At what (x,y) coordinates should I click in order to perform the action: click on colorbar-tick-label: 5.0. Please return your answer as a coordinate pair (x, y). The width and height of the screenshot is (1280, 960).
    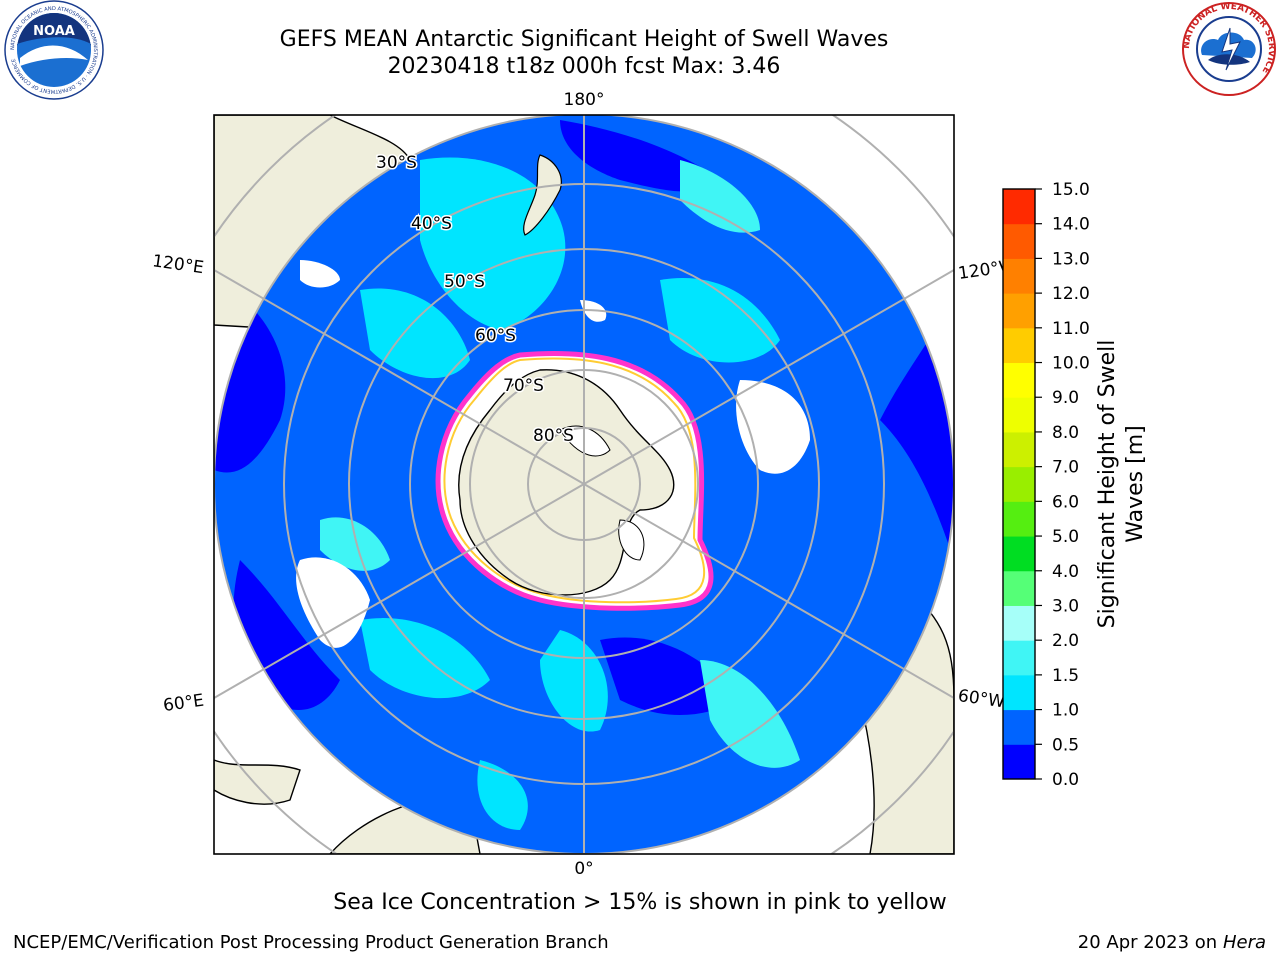
    Looking at the image, I should click on (1065, 537).